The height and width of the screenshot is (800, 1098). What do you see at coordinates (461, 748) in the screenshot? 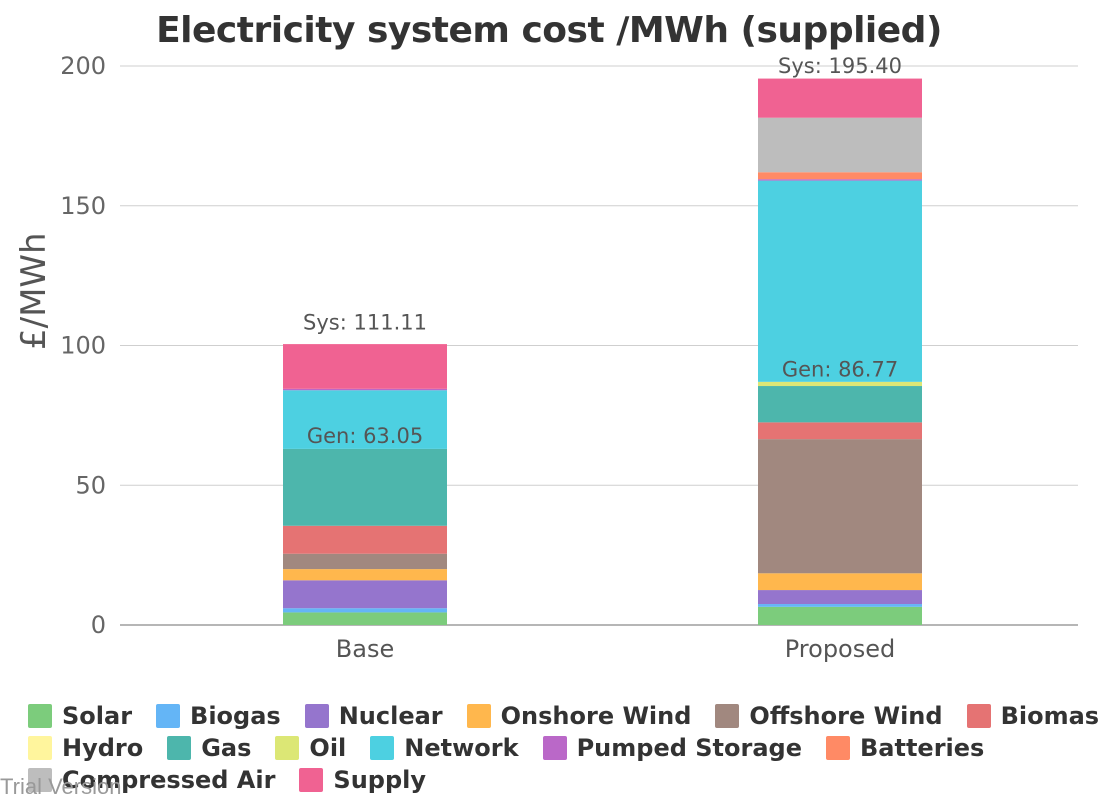
I see `legend-label: Network` at bounding box center [461, 748].